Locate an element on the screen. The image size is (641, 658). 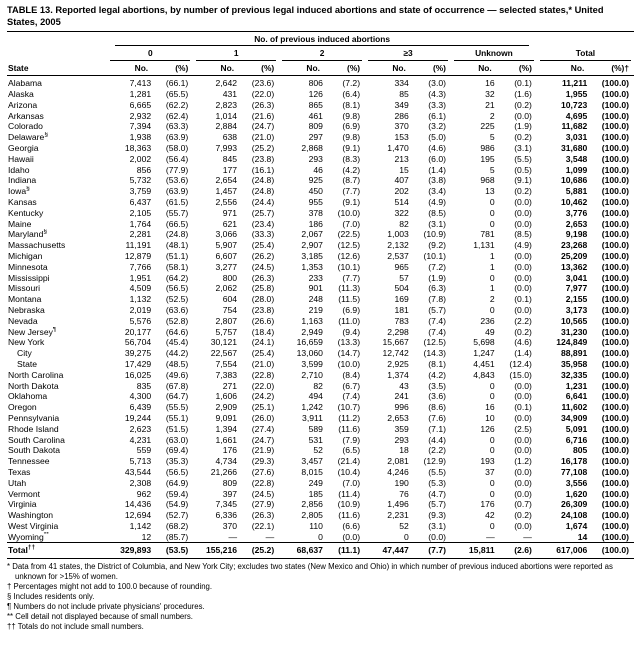
count-cell: 1,674 is located at coordinates (576, 525).